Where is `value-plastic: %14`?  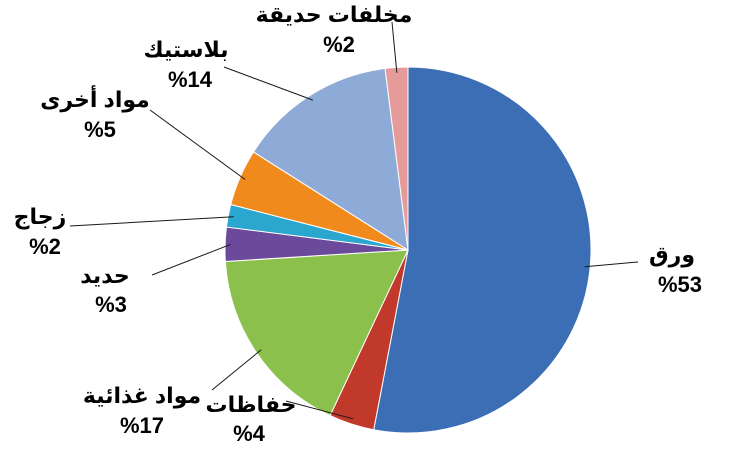 value-plastic: %14 is located at coordinates (190, 79).